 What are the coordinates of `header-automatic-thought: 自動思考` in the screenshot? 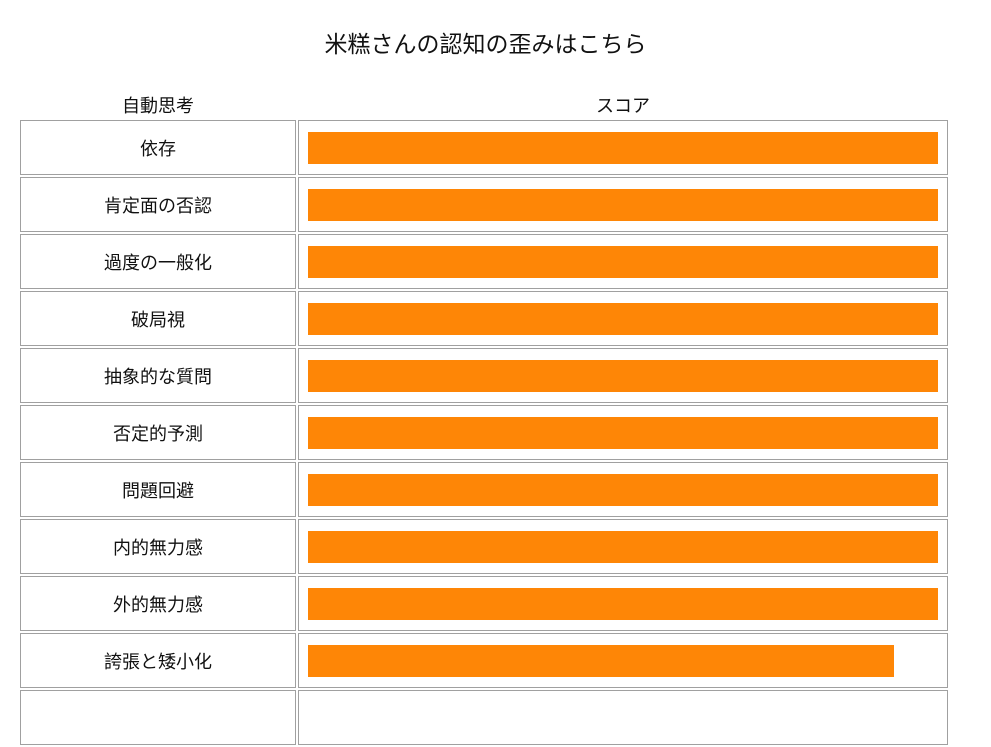 It's located at (158, 106).